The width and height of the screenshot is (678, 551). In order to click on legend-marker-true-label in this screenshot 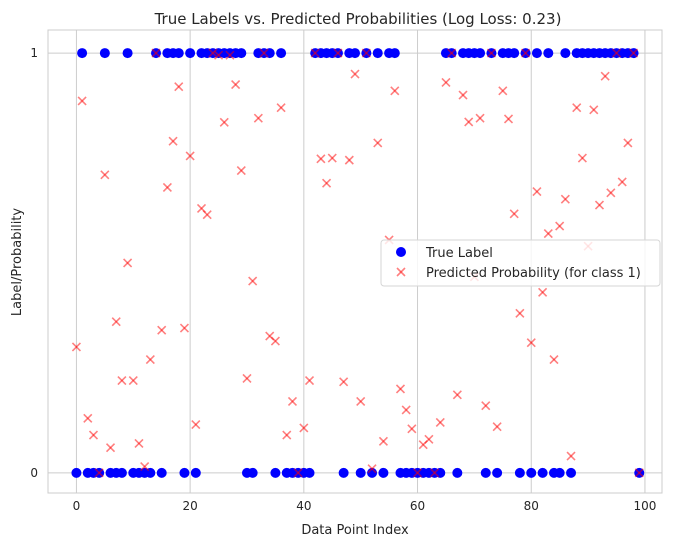, I will do `click(401, 252)`.